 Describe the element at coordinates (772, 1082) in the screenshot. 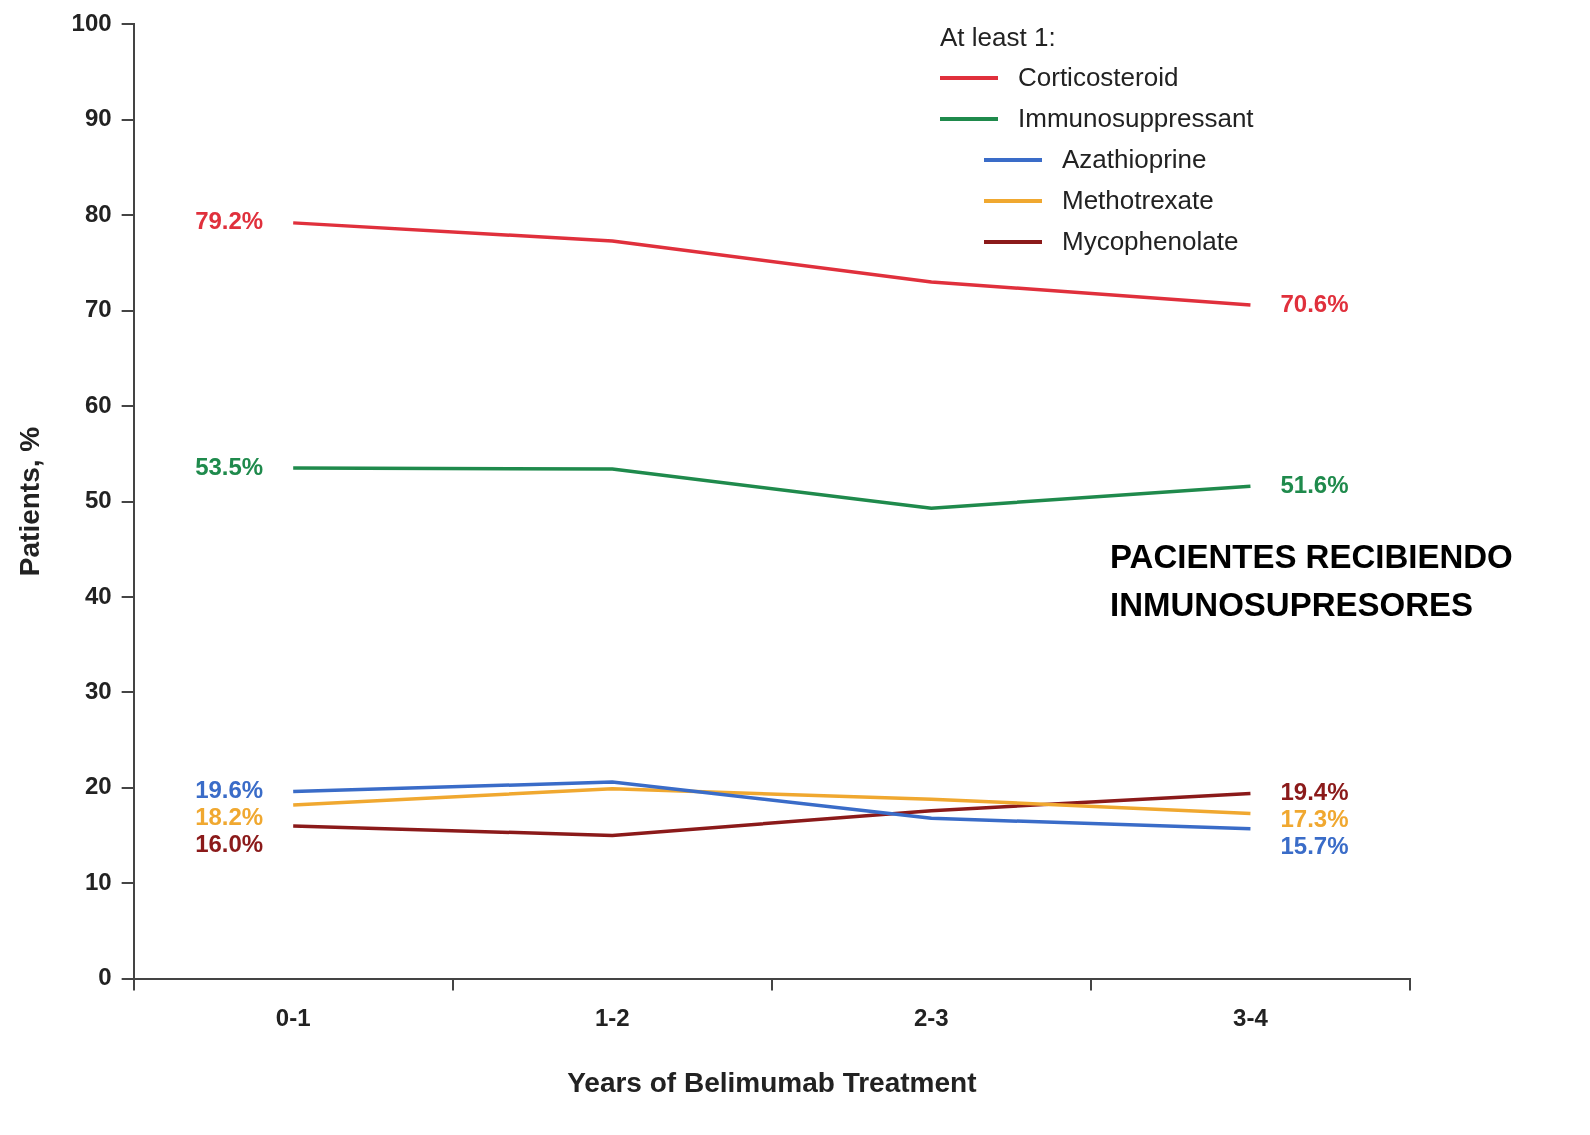

I see `x-axis-title: Years of Belimumab Treatment` at that location.